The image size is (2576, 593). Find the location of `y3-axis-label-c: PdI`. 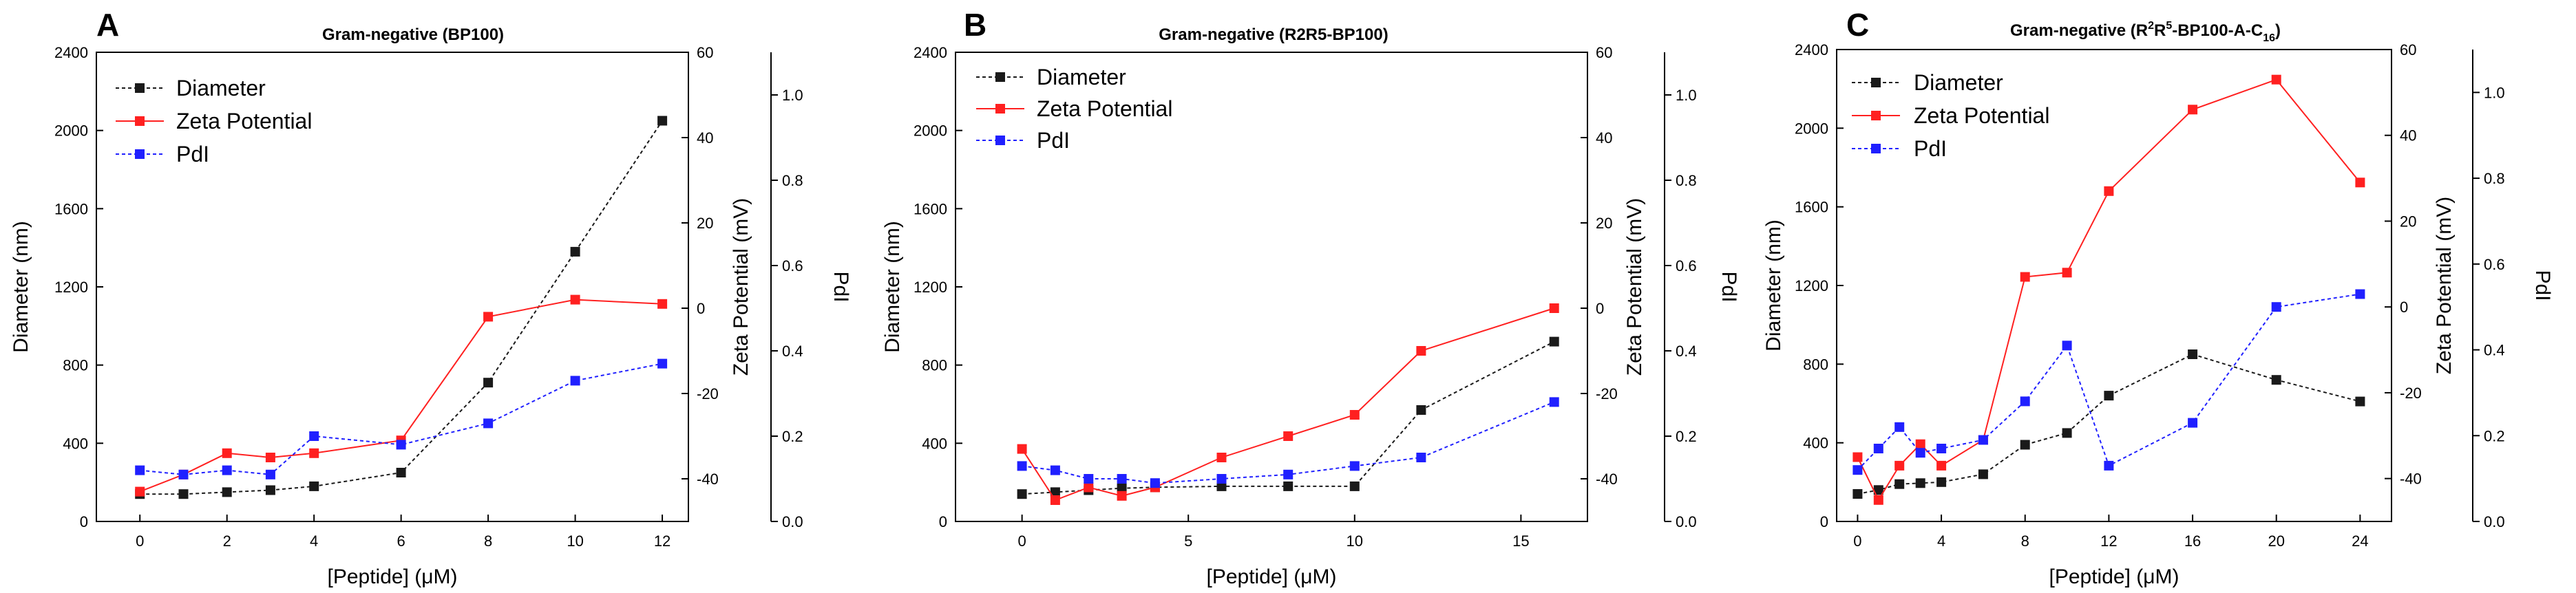

y3-axis-label-c: PdI is located at coordinates (2543, 285).